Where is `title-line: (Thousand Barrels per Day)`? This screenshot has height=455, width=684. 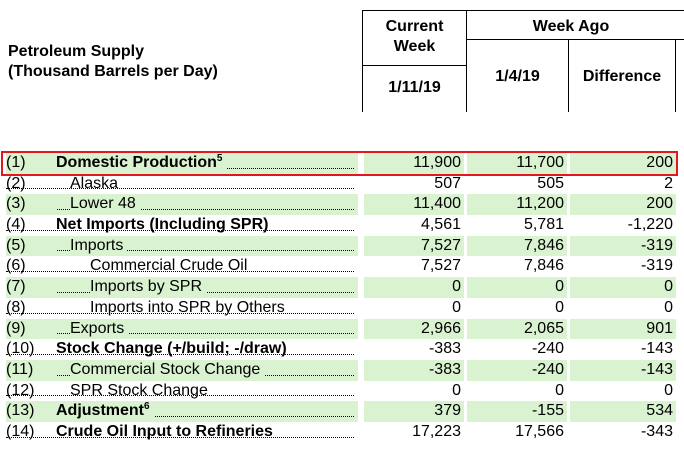 title-line: (Thousand Barrels per Day) is located at coordinates (113, 71).